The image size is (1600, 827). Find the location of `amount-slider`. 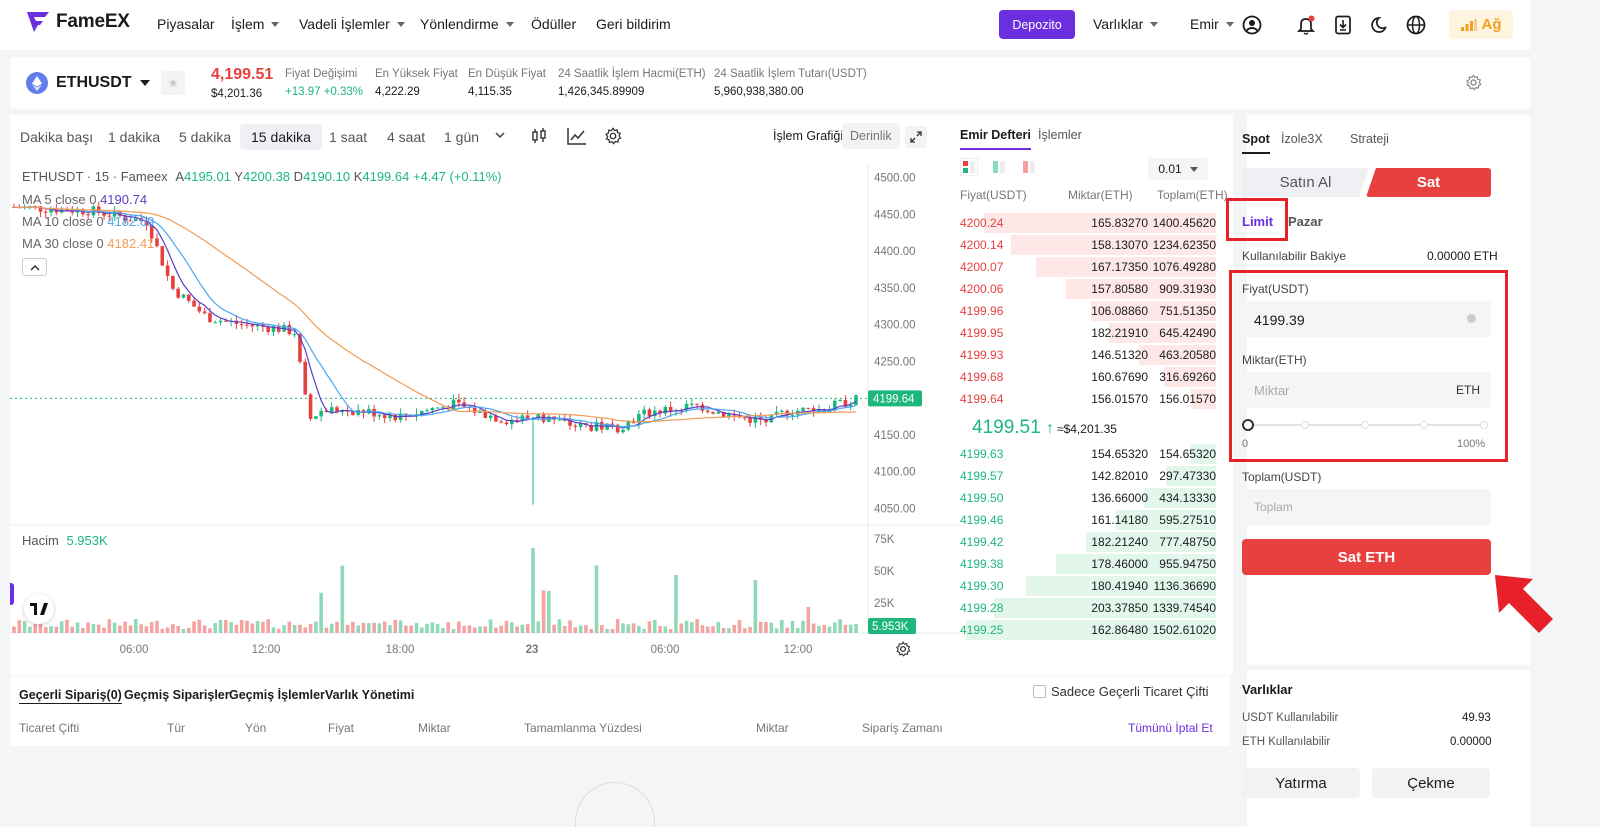

amount-slider is located at coordinates (1366, 425).